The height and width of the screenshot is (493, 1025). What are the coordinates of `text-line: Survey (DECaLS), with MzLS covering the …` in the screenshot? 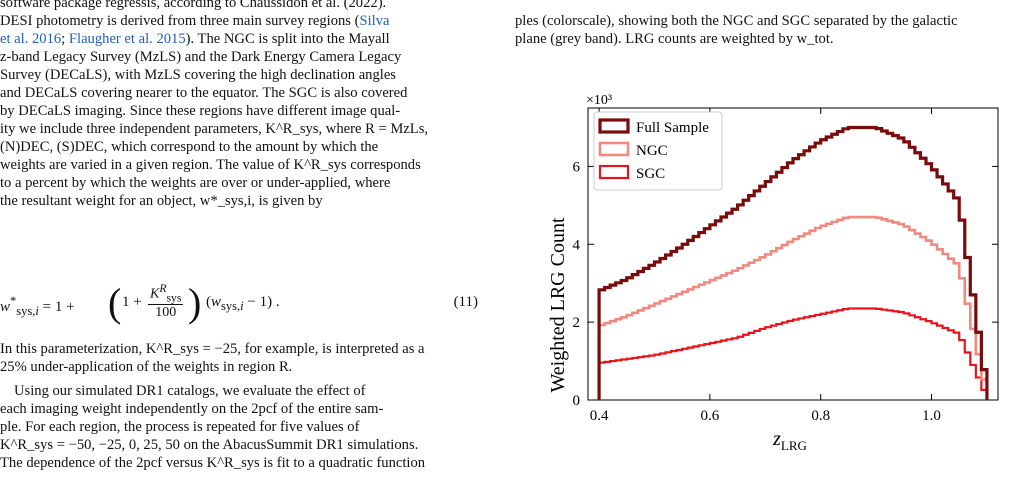 It's located at (198, 75).